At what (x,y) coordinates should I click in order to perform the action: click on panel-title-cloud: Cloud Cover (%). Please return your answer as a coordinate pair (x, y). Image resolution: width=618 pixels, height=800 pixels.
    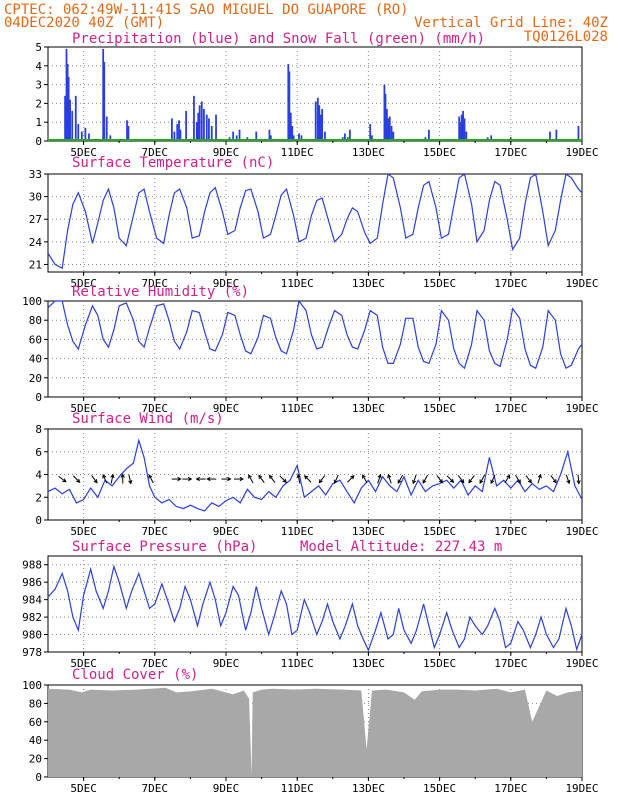
    Looking at the image, I should click on (135, 675).